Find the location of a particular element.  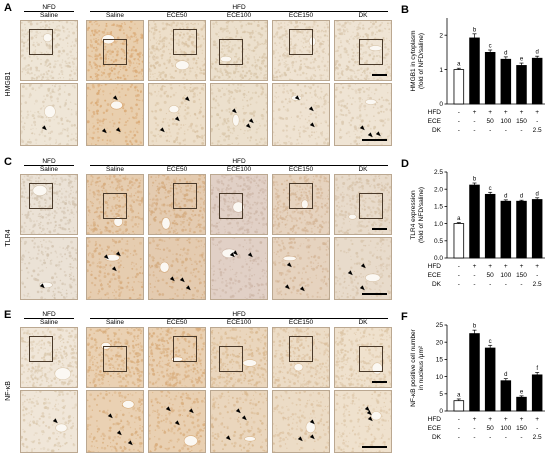

y-tick-label: 1.0 is located at coordinates (438, 224).